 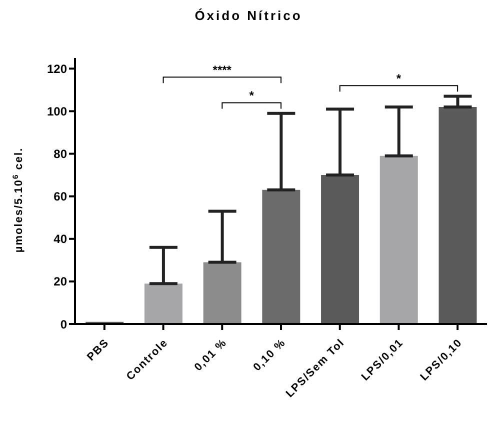 I want to click on chart-title: Óxido Nítrico, so click(x=249, y=15).